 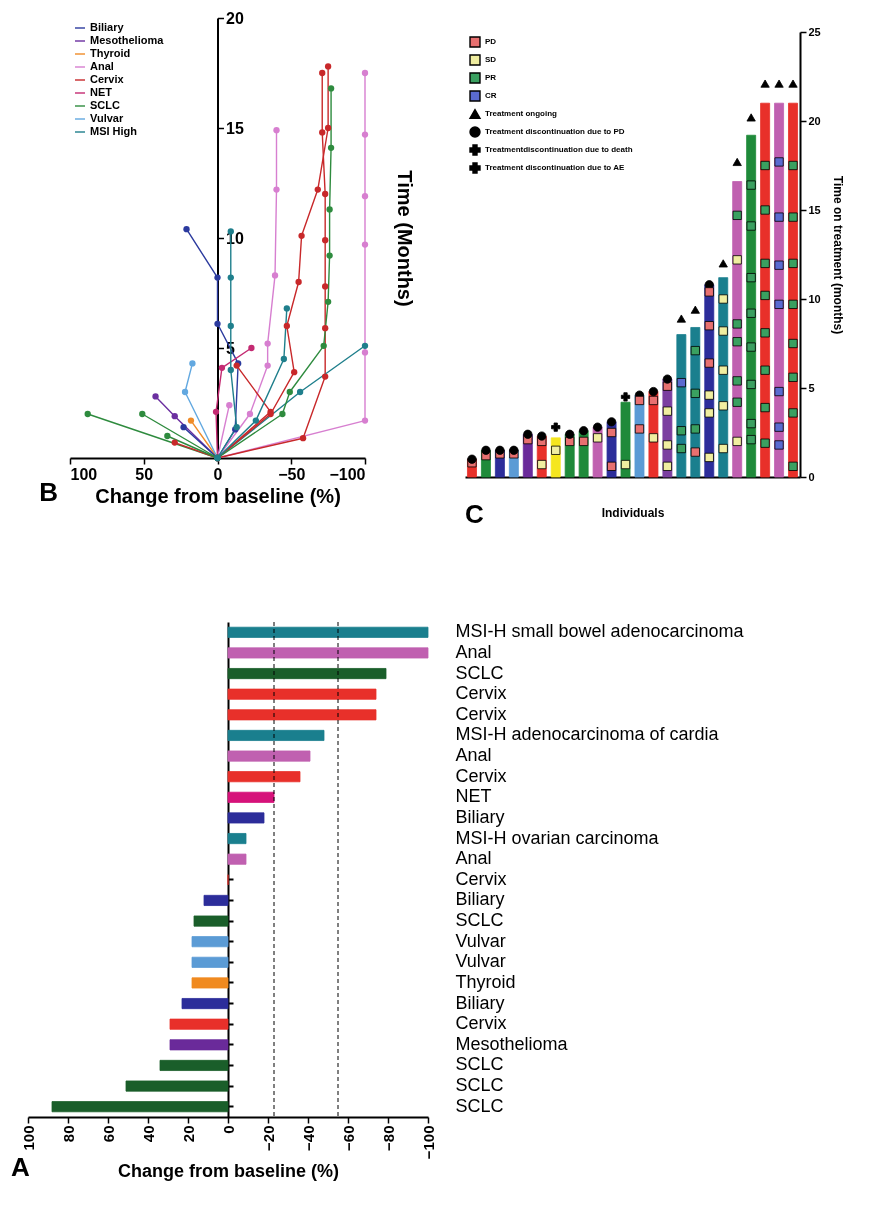 What do you see at coordinates (491, 59) in the screenshot?
I see `legend-label: SD` at bounding box center [491, 59].